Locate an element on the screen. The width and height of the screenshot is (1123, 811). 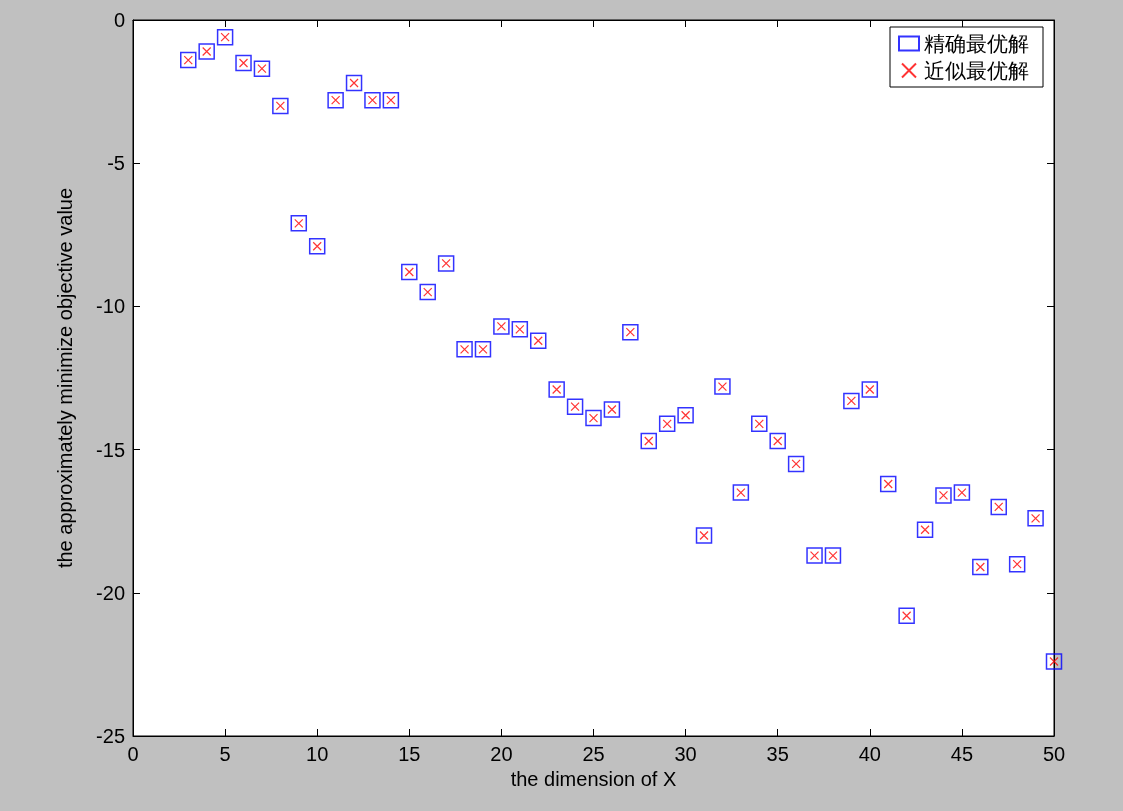
x-tick-label: 50 is located at coordinates (1054, 754).